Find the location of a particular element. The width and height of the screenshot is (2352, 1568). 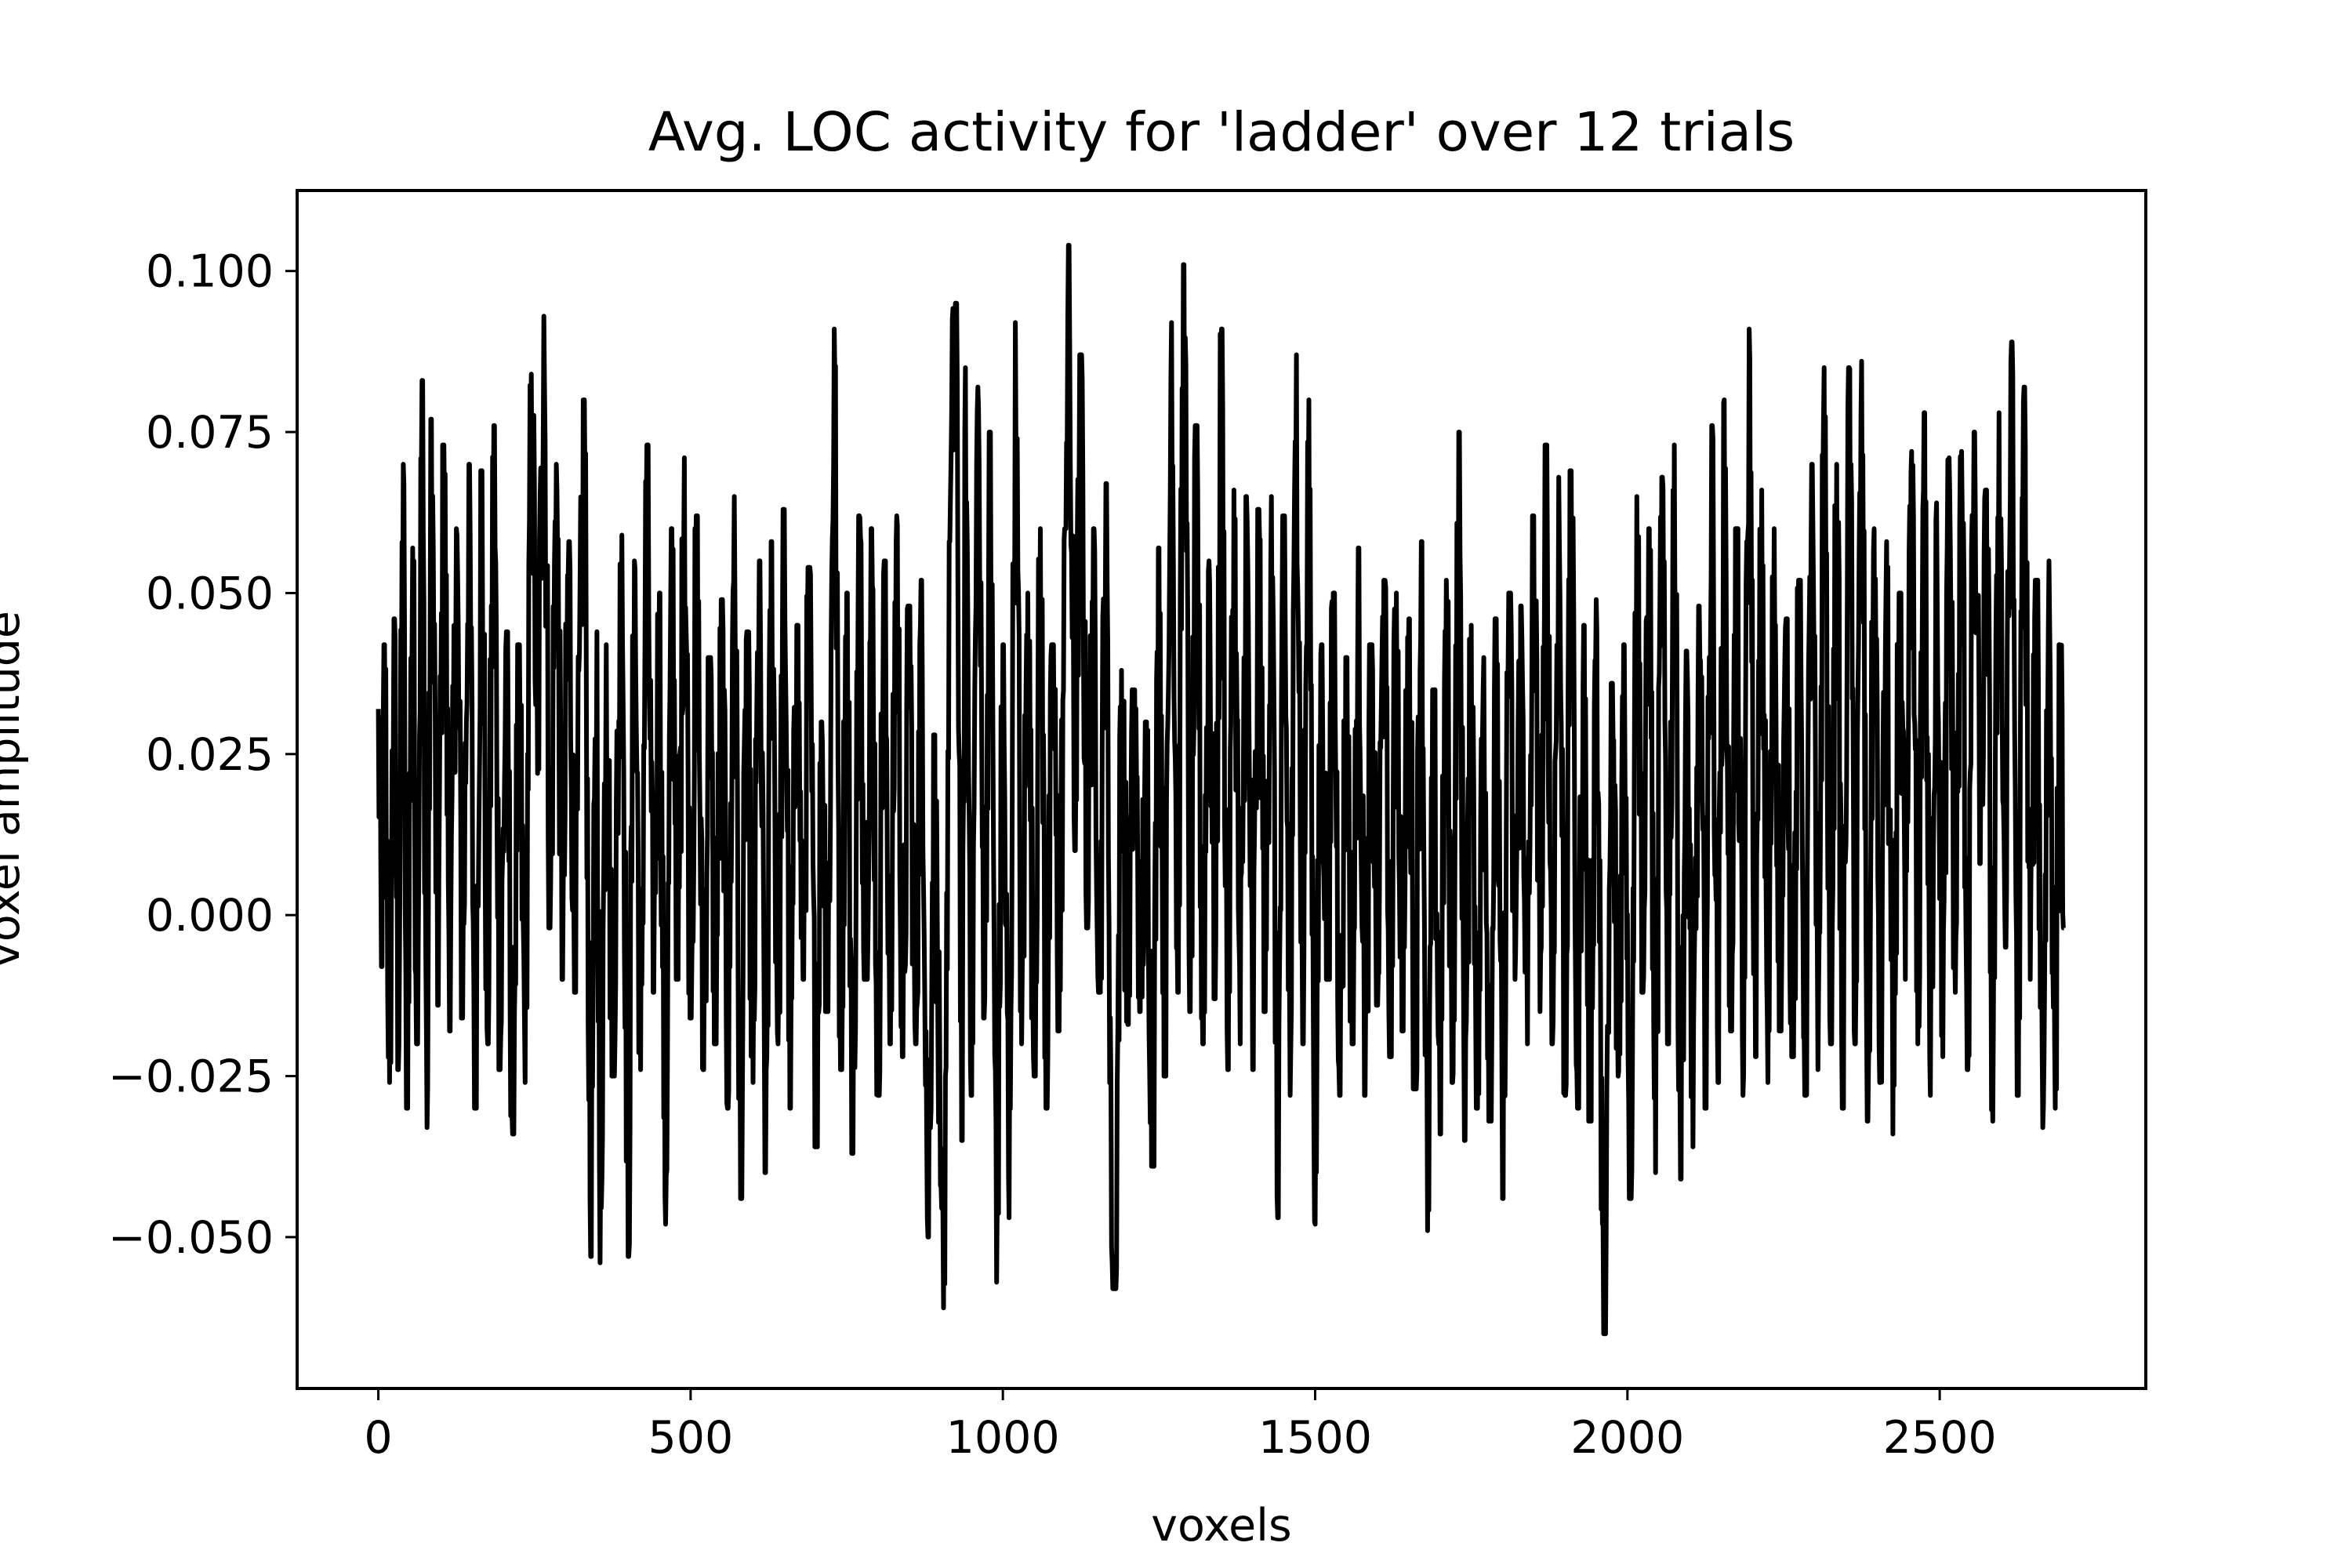

y-axis: −0.050 −0.025 0.000 0.025 0.050 0.075 0.100 is located at coordinates (202, 755).